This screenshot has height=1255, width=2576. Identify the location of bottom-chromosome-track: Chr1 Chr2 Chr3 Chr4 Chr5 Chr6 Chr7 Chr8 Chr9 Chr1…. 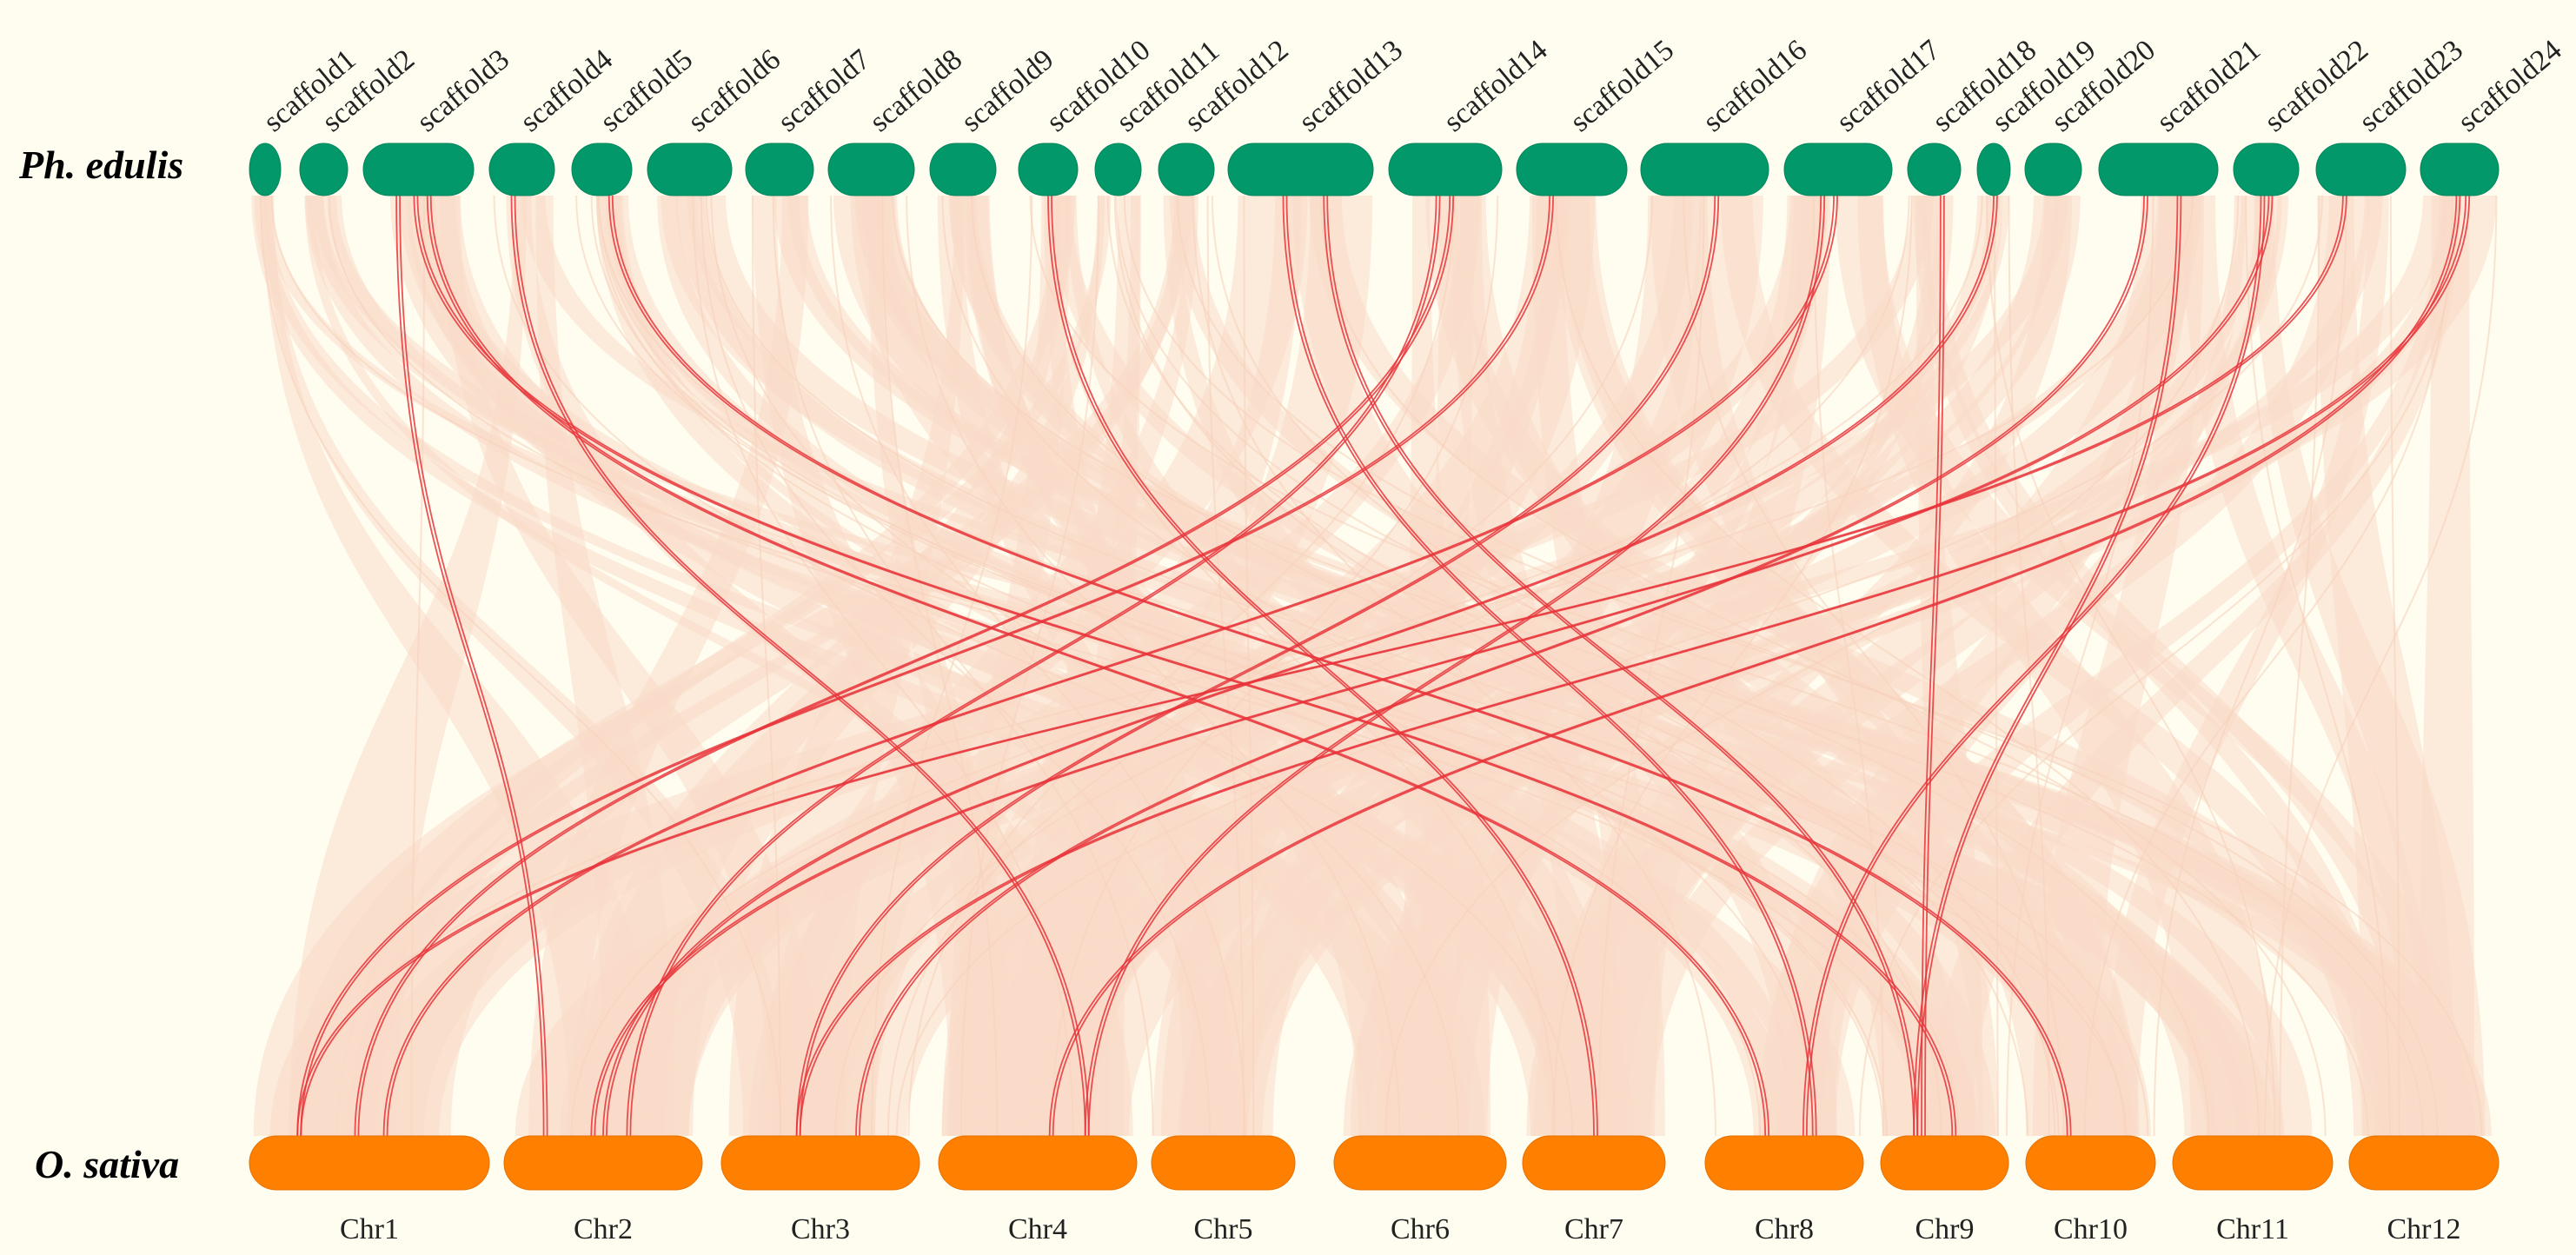
(1374, 1190).